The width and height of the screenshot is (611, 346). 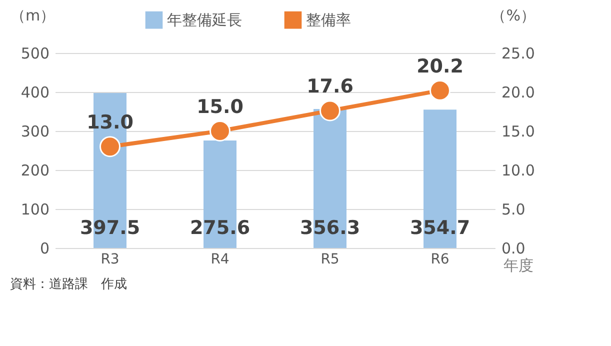 What do you see at coordinates (519, 265) in the screenshot?
I see `x-axis-title: 年度` at bounding box center [519, 265].